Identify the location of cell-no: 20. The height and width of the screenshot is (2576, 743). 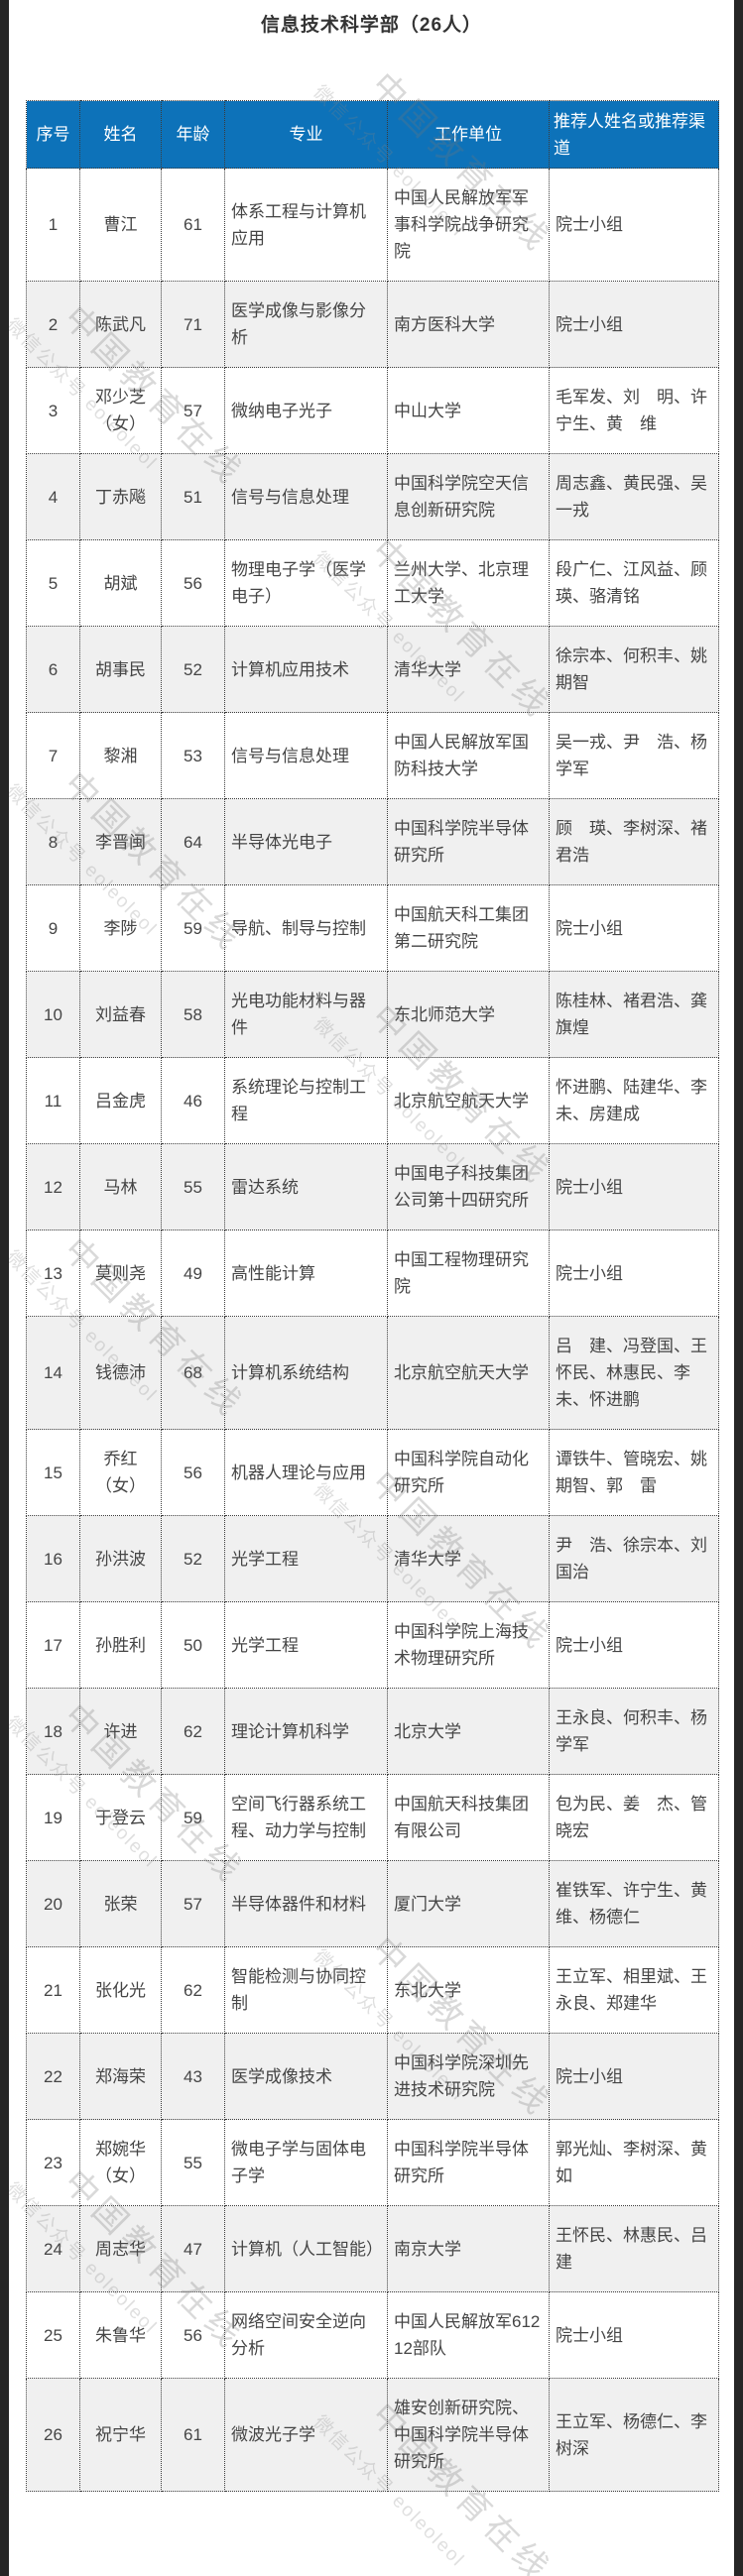
(53, 1903).